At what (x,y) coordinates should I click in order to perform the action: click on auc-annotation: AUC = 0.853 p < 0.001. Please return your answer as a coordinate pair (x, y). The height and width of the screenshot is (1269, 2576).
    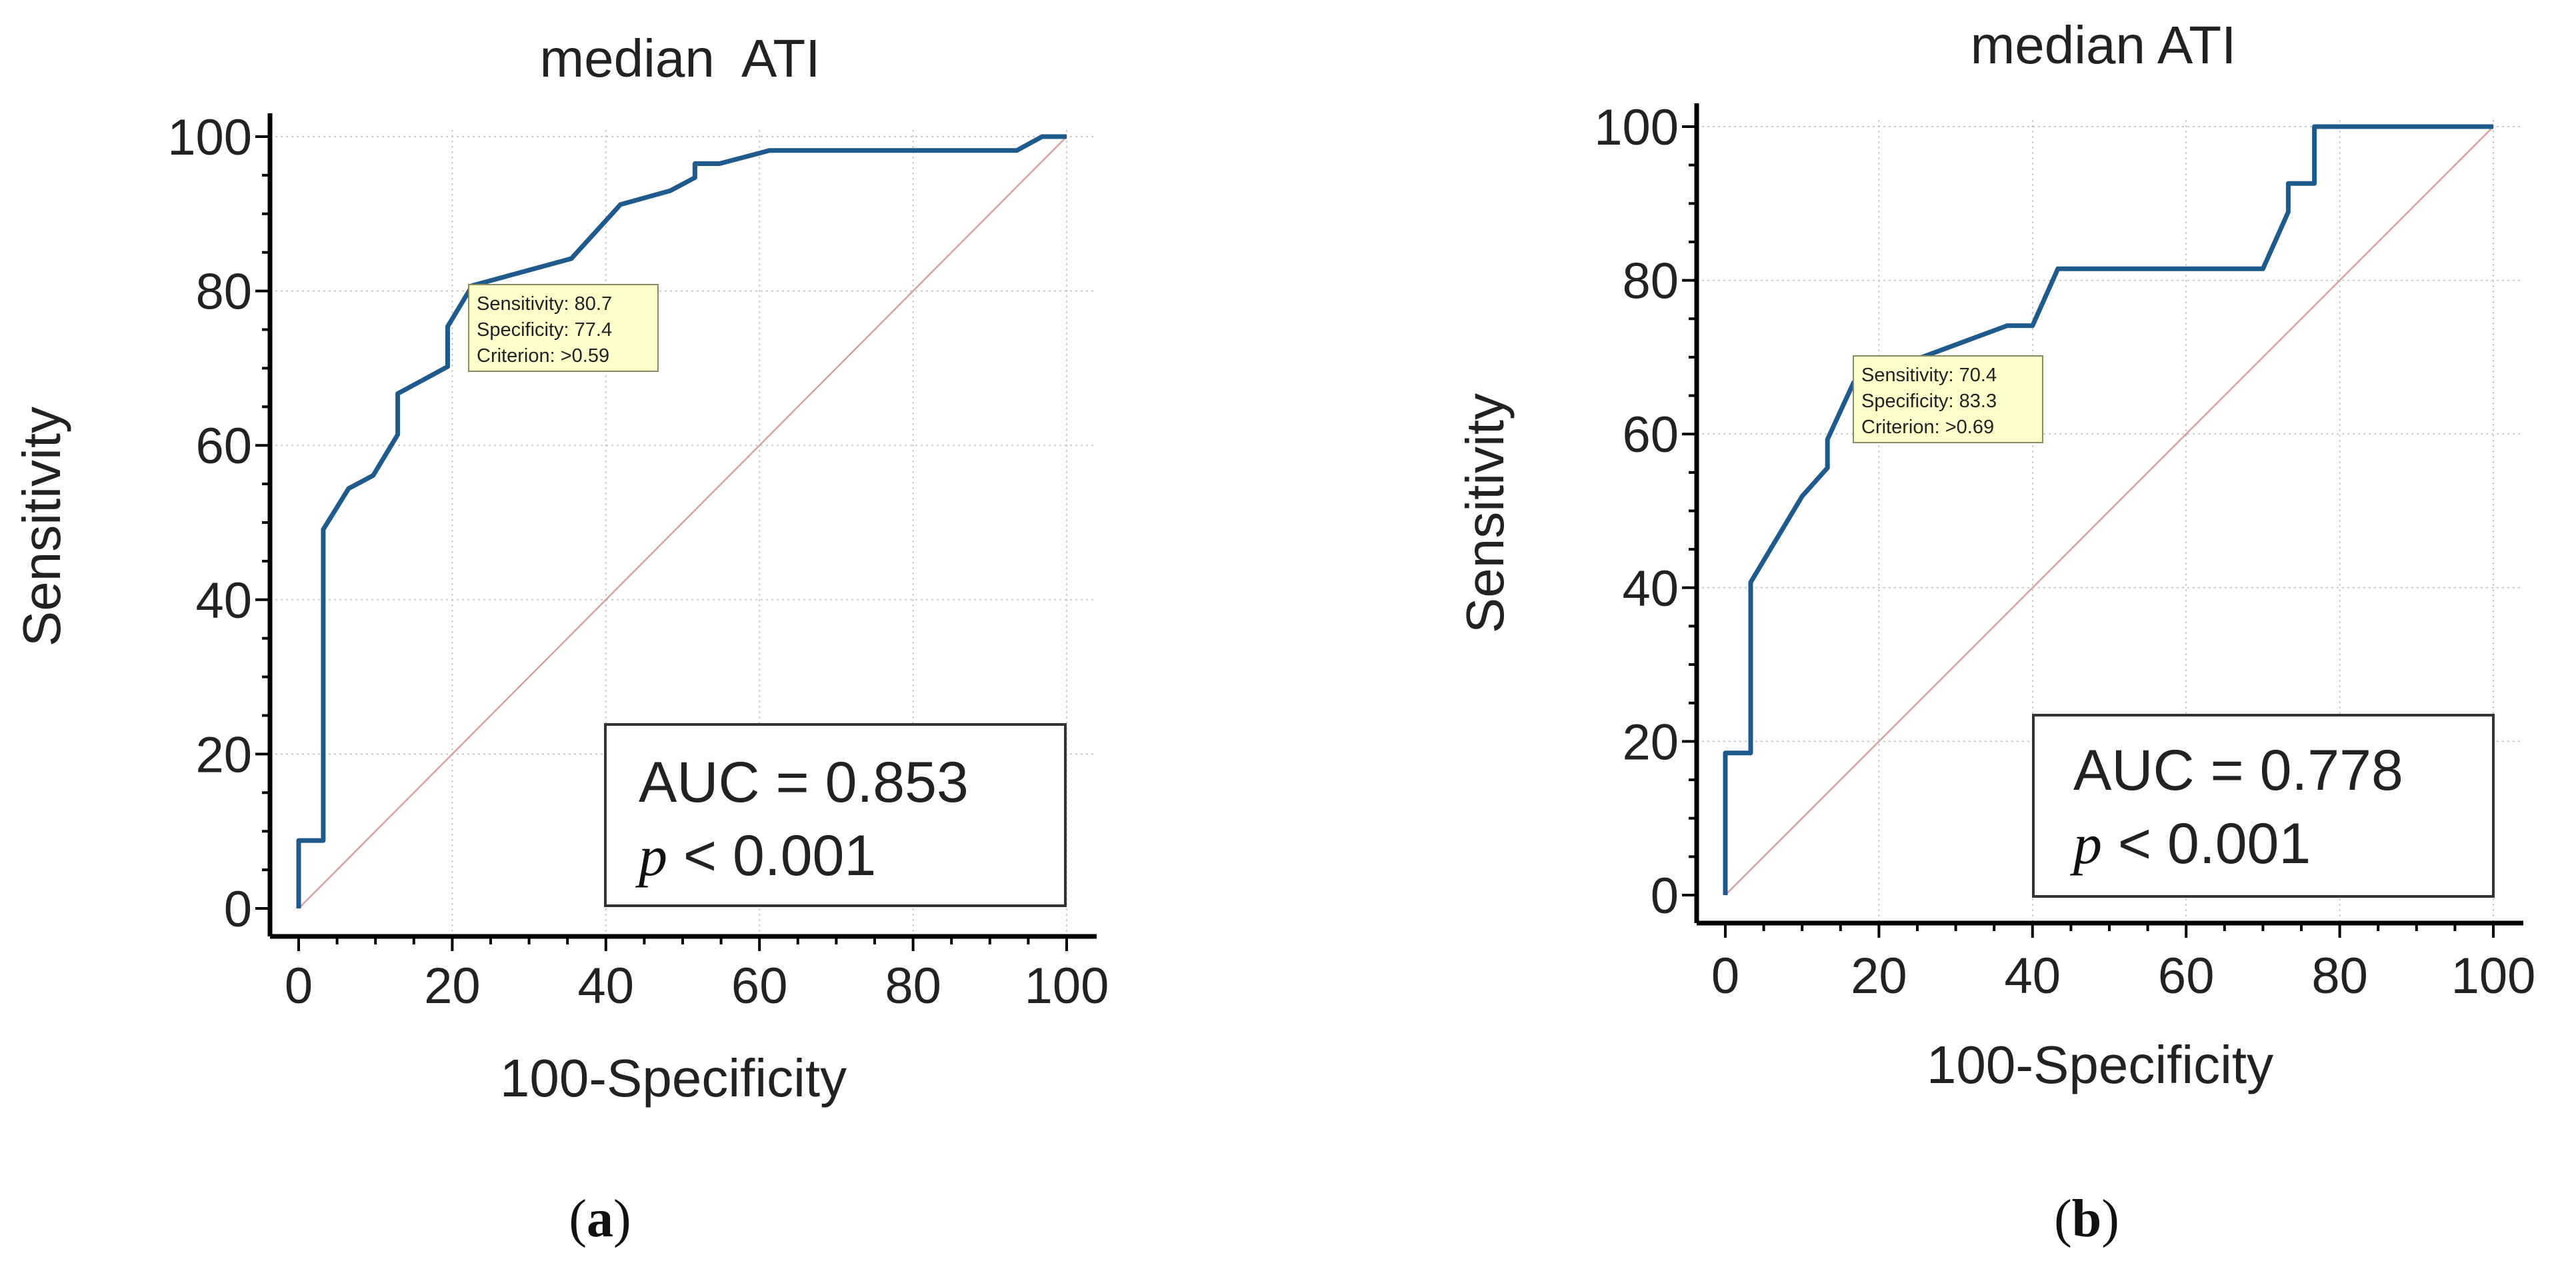
    Looking at the image, I should click on (835, 815).